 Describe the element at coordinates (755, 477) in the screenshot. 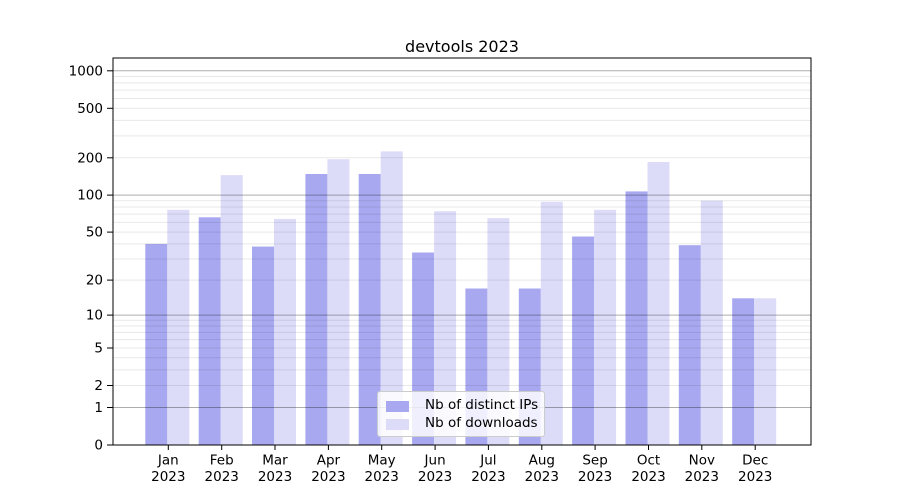

I see `x-tick-label-year-Dec: 2023` at that location.